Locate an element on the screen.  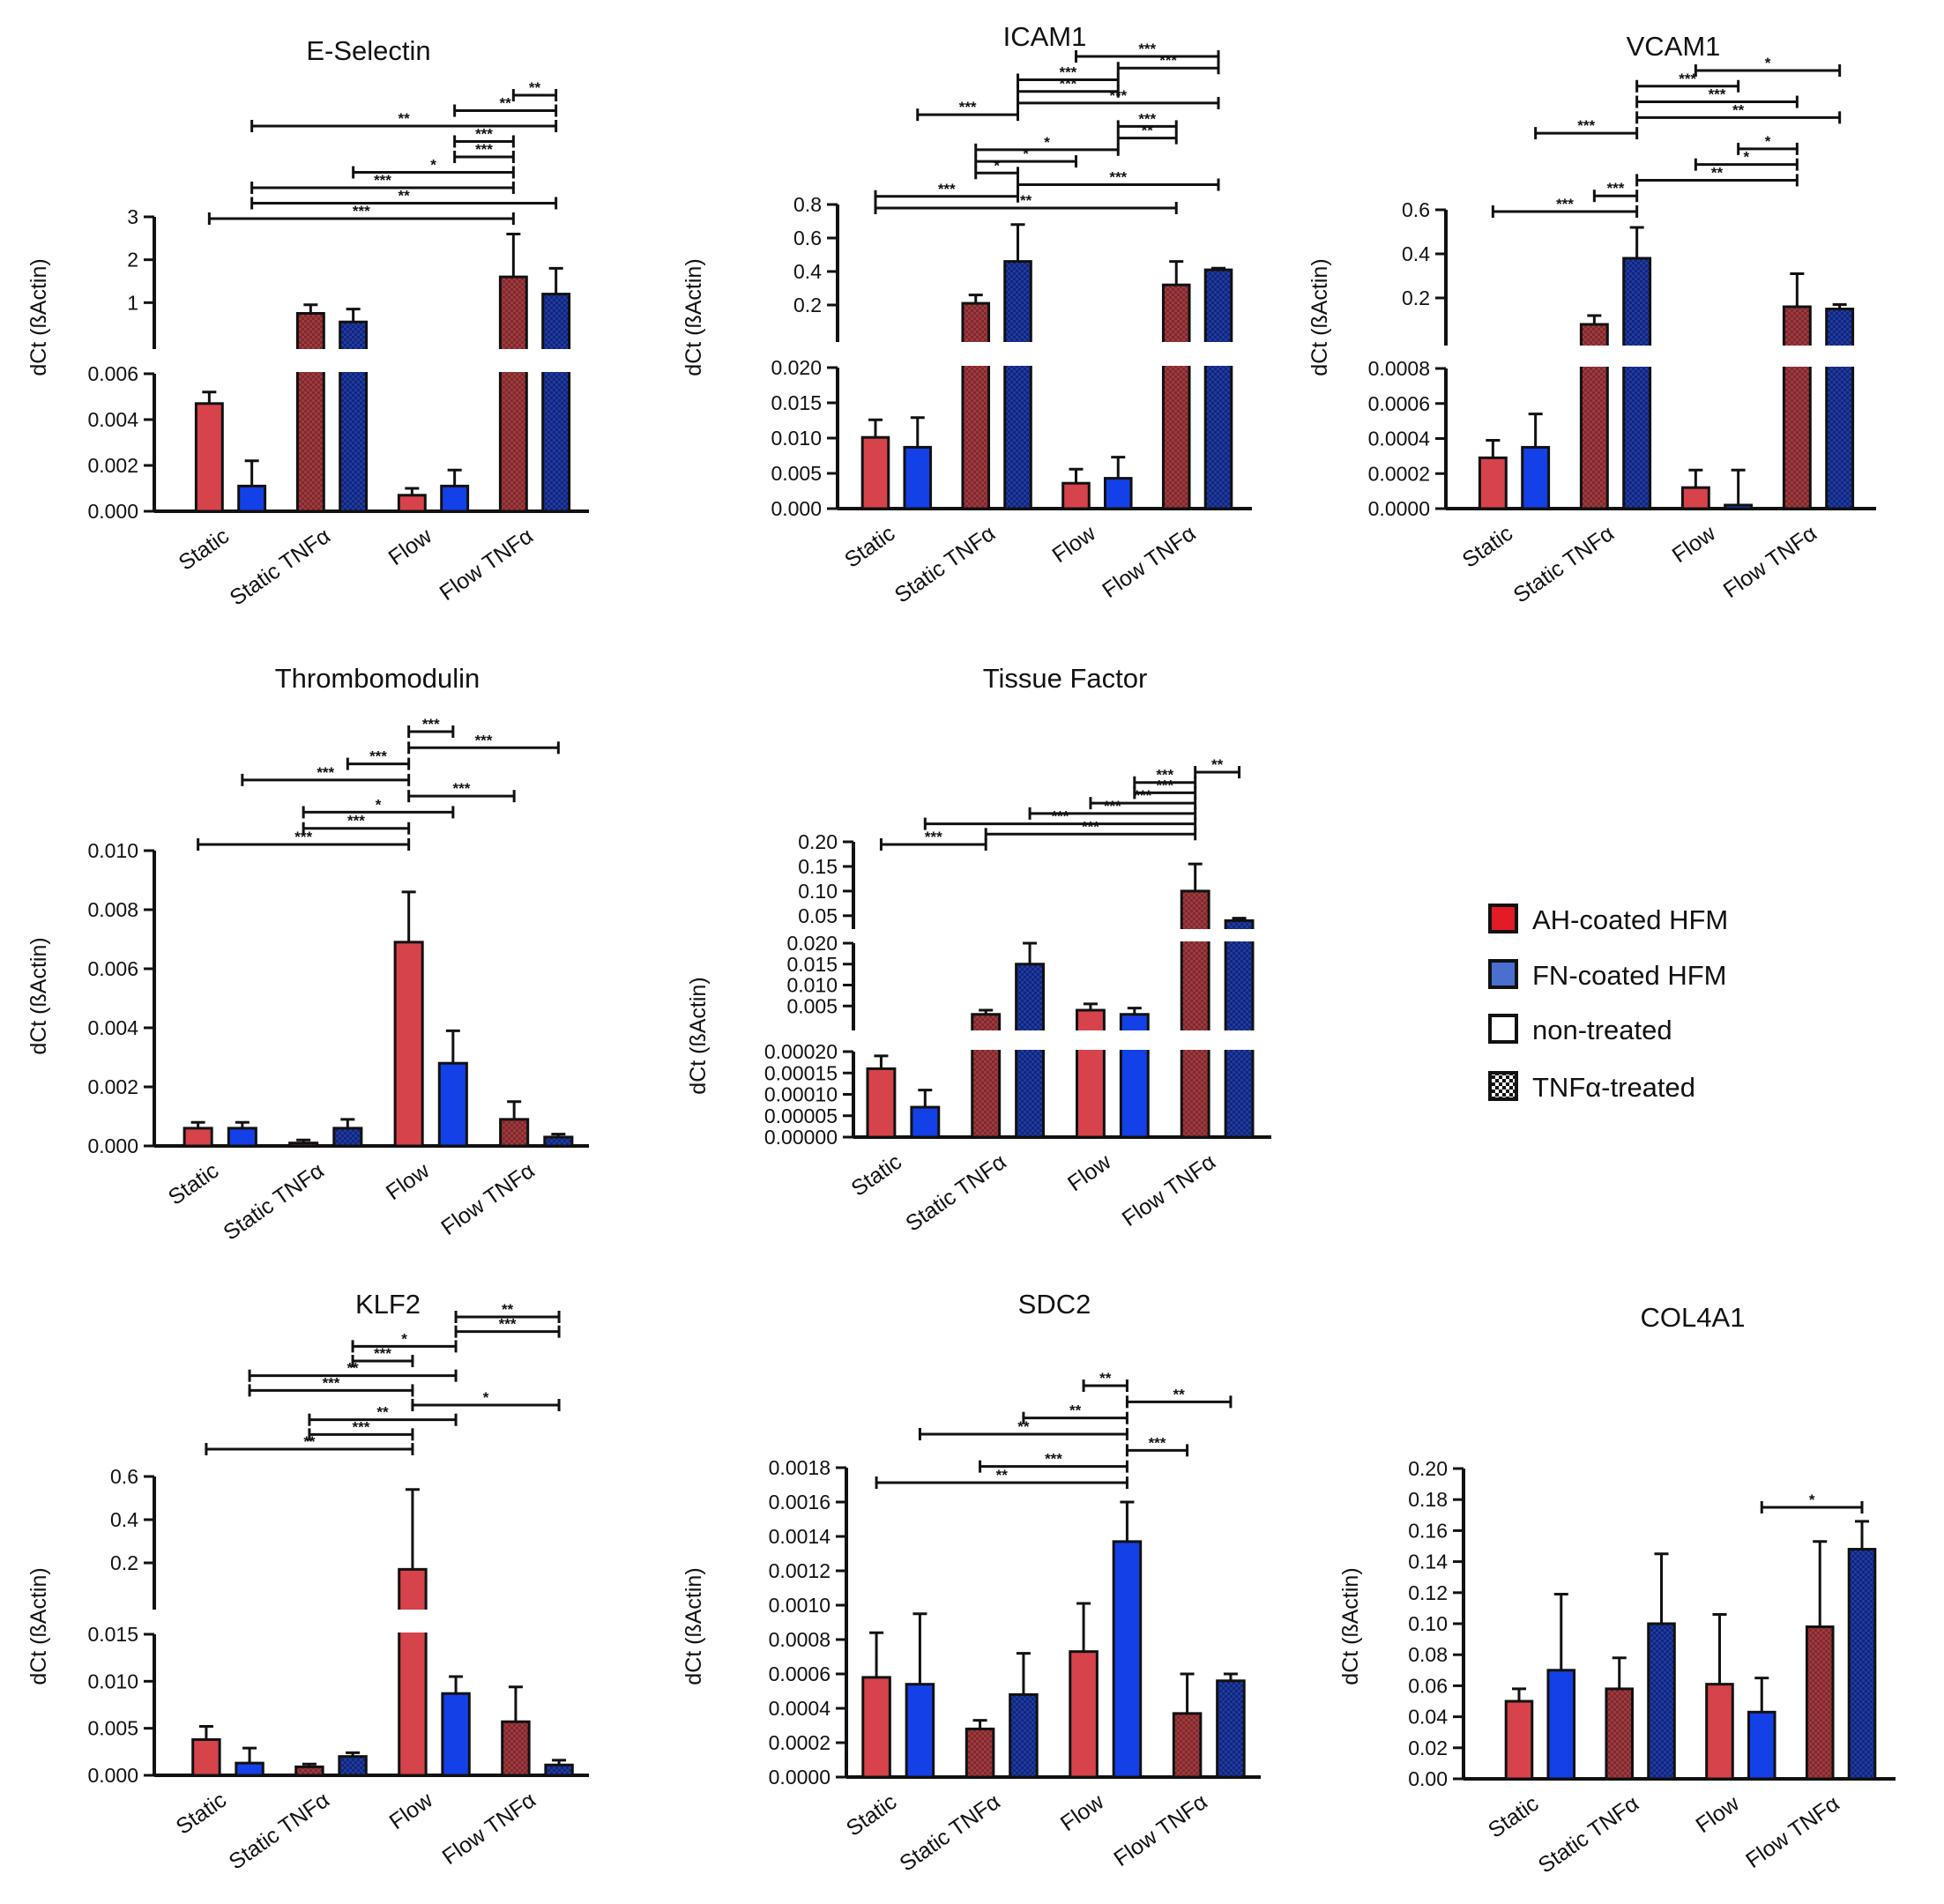
y-tick-label: 0.08 is located at coordinates (1428, 1654).